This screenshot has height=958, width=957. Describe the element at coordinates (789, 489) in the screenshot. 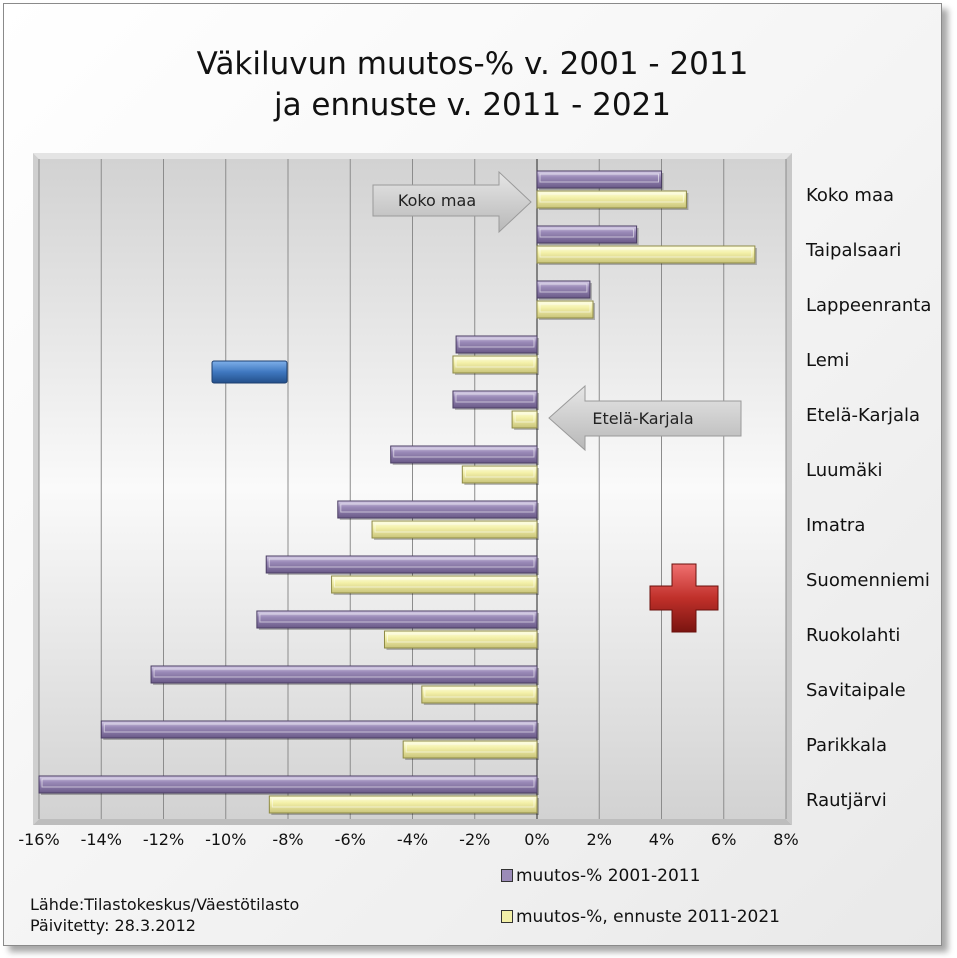

I see `plot-bevel-right` at that location.